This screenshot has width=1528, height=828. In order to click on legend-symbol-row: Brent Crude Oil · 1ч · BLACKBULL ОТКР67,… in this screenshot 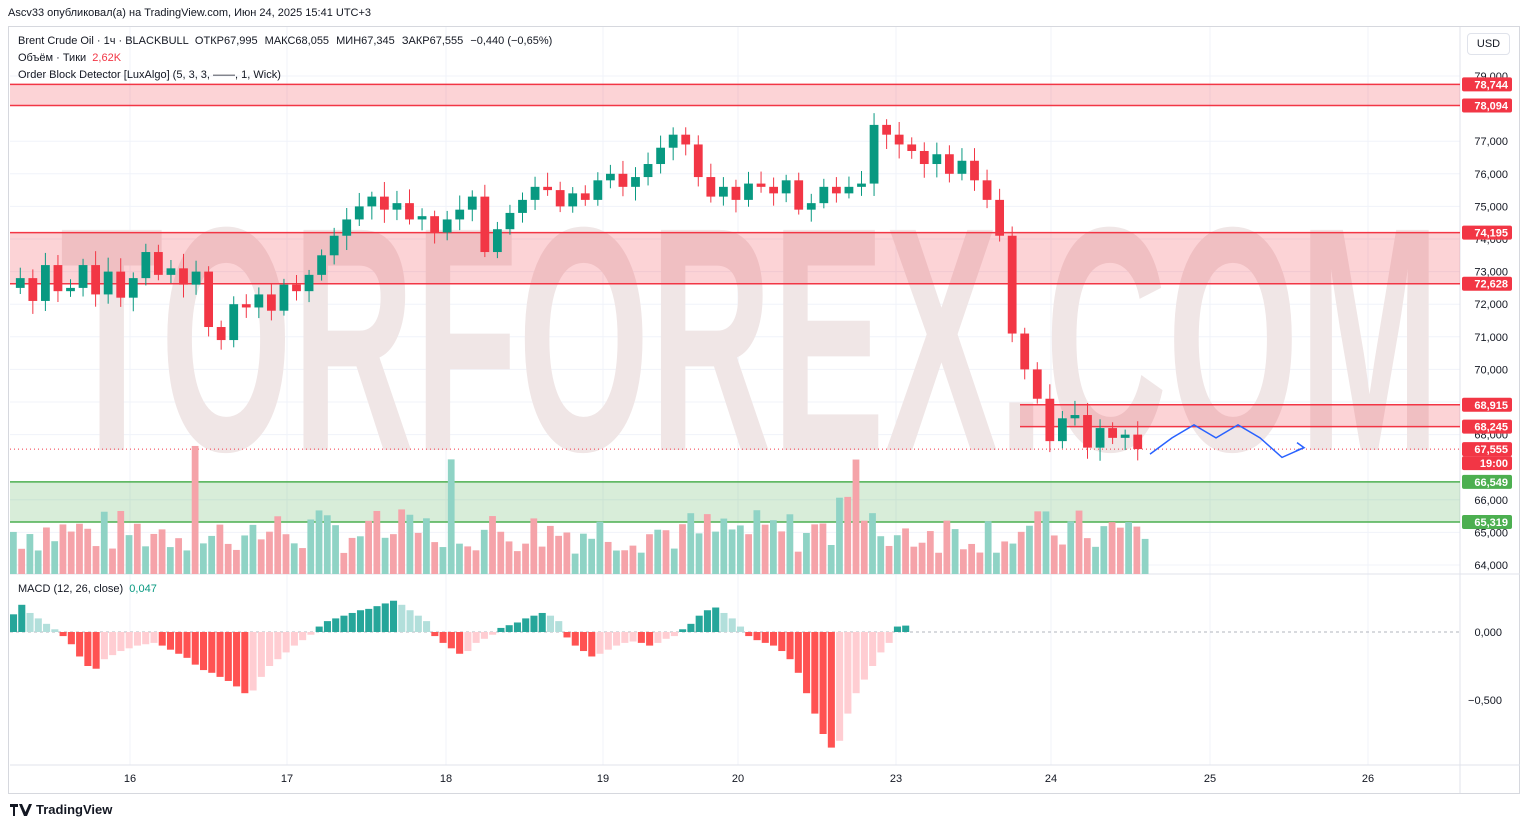, I will do `click(285, 41)`.